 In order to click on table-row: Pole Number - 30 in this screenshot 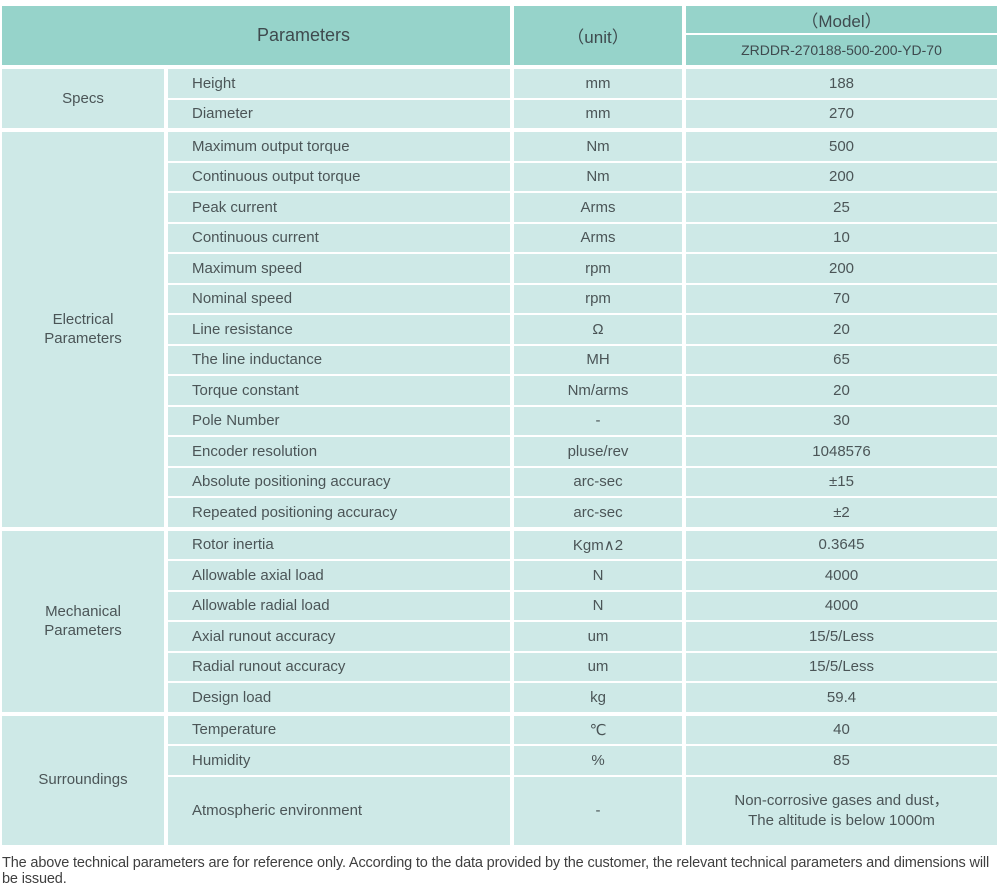, I will do `click(582, 420)`.